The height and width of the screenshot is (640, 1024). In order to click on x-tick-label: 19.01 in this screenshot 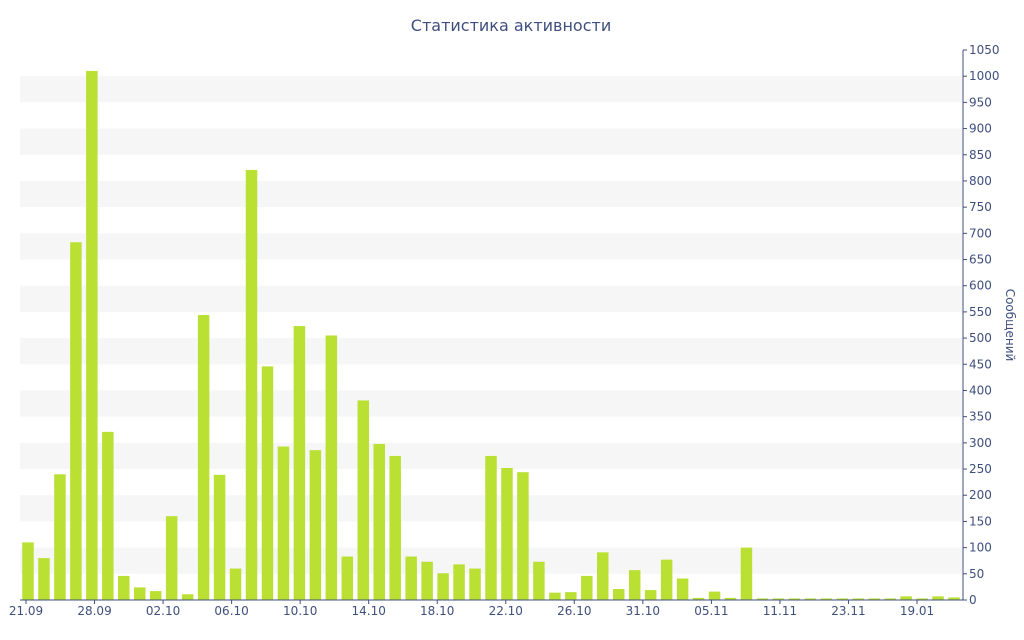, I will do `click(917, 611)`.